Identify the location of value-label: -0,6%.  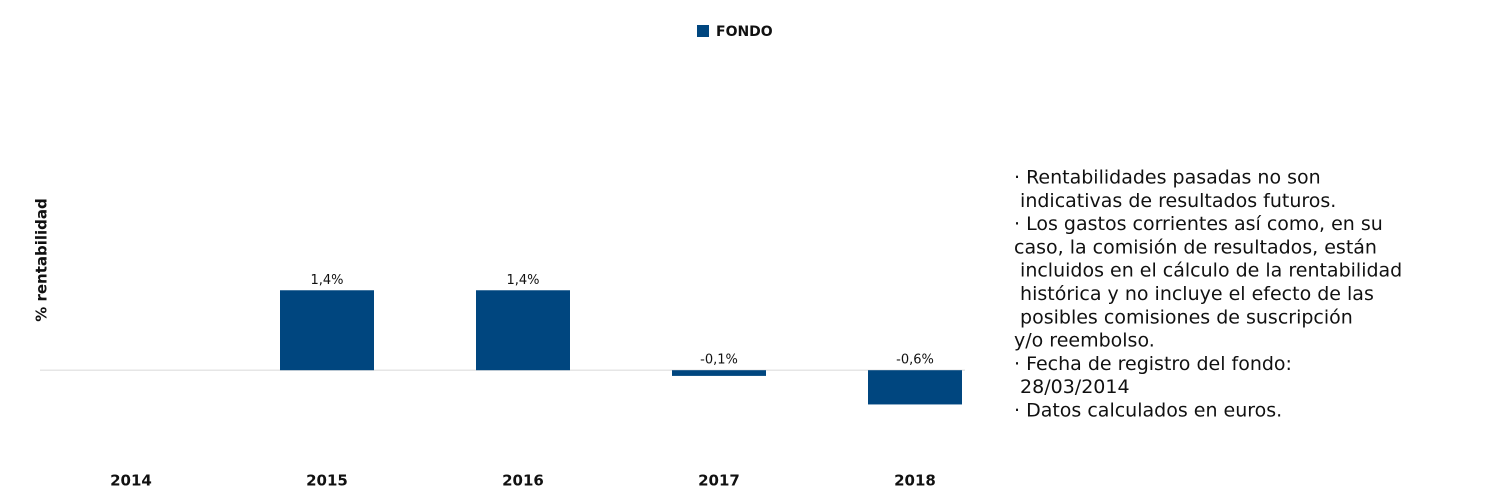
(915, 360).